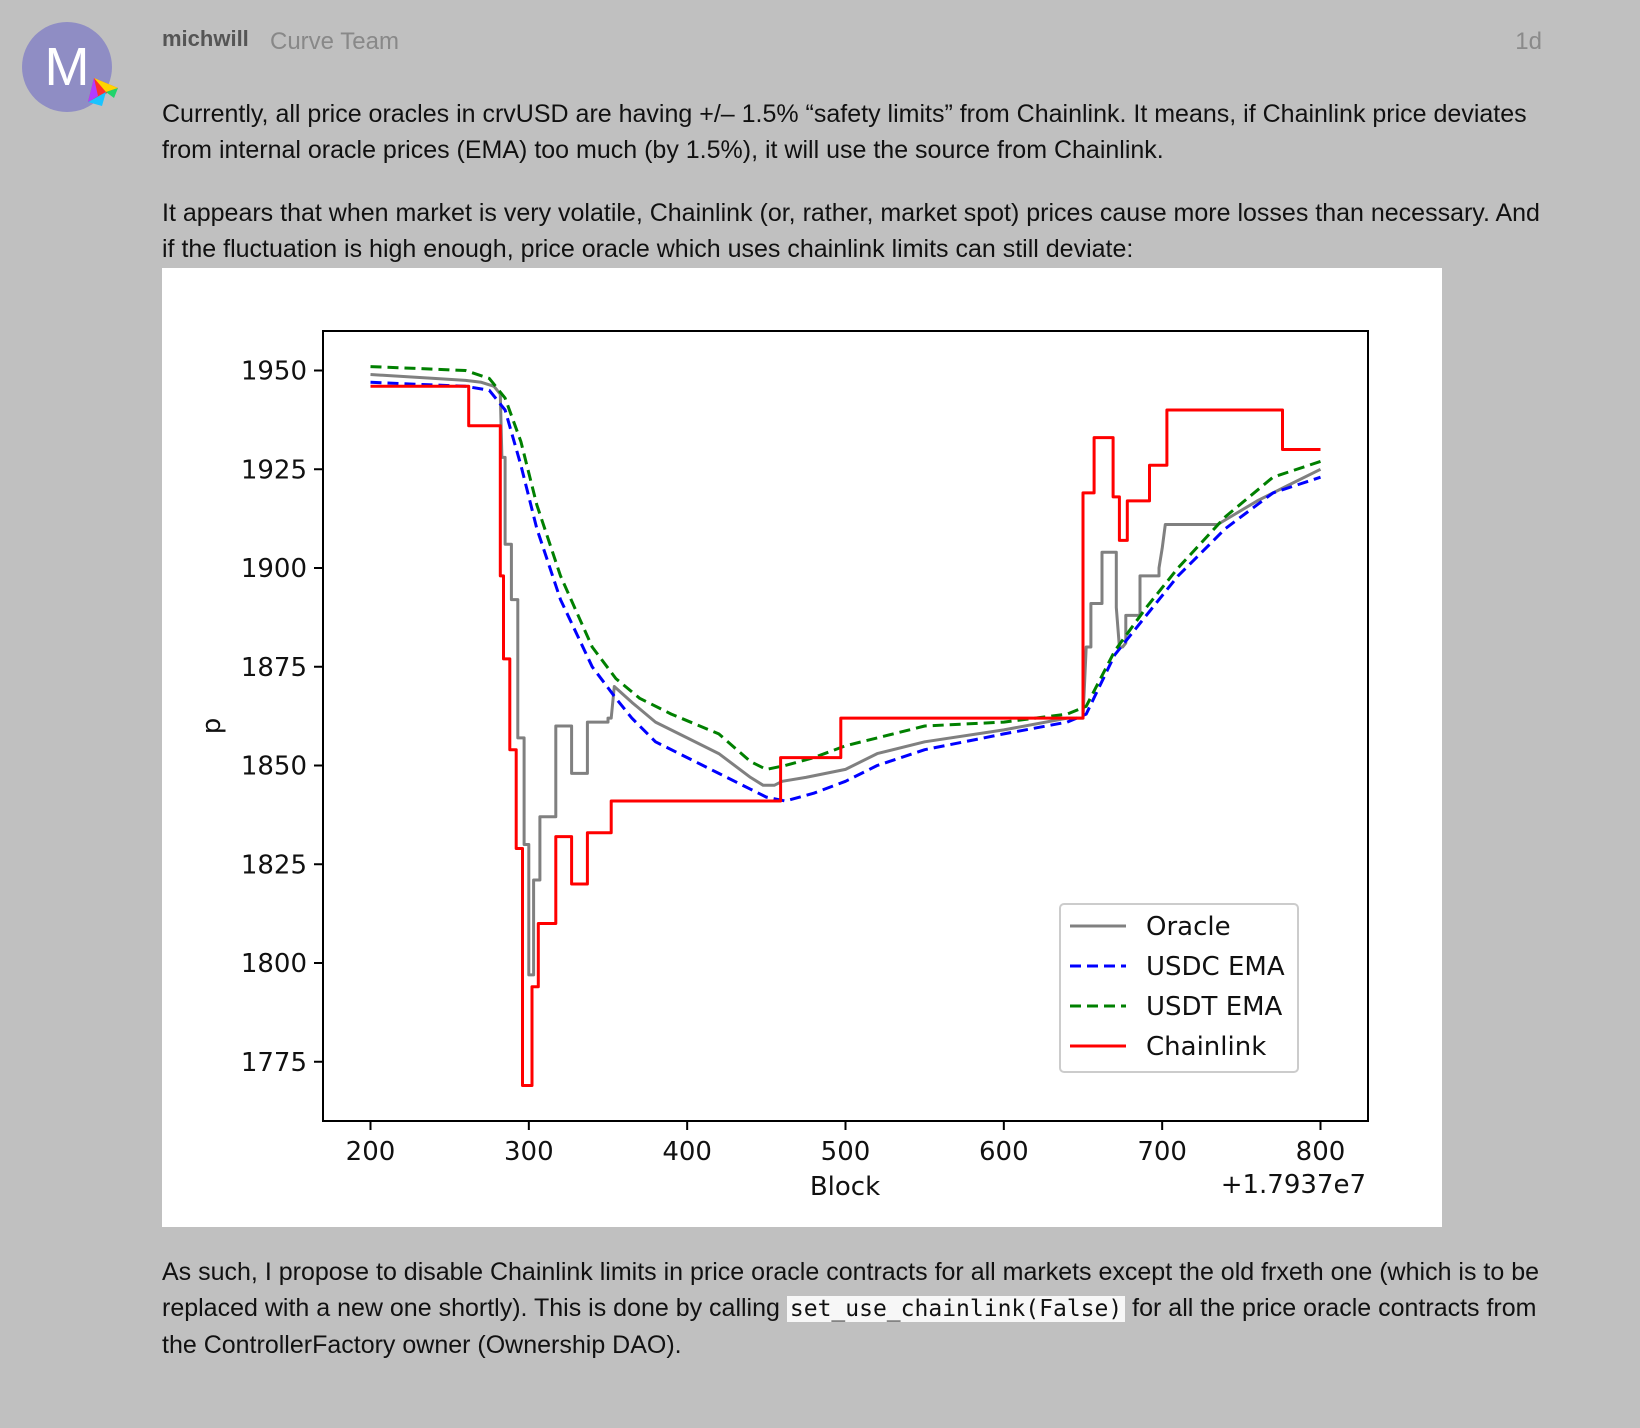 The width and height of the screenshot is (1640, 1428). What do you see at coordinates (1293, 1185) in the screenshot?
I see `x-axis-offset-label: +1.7937e7` at bounding box center [1293, 1185].